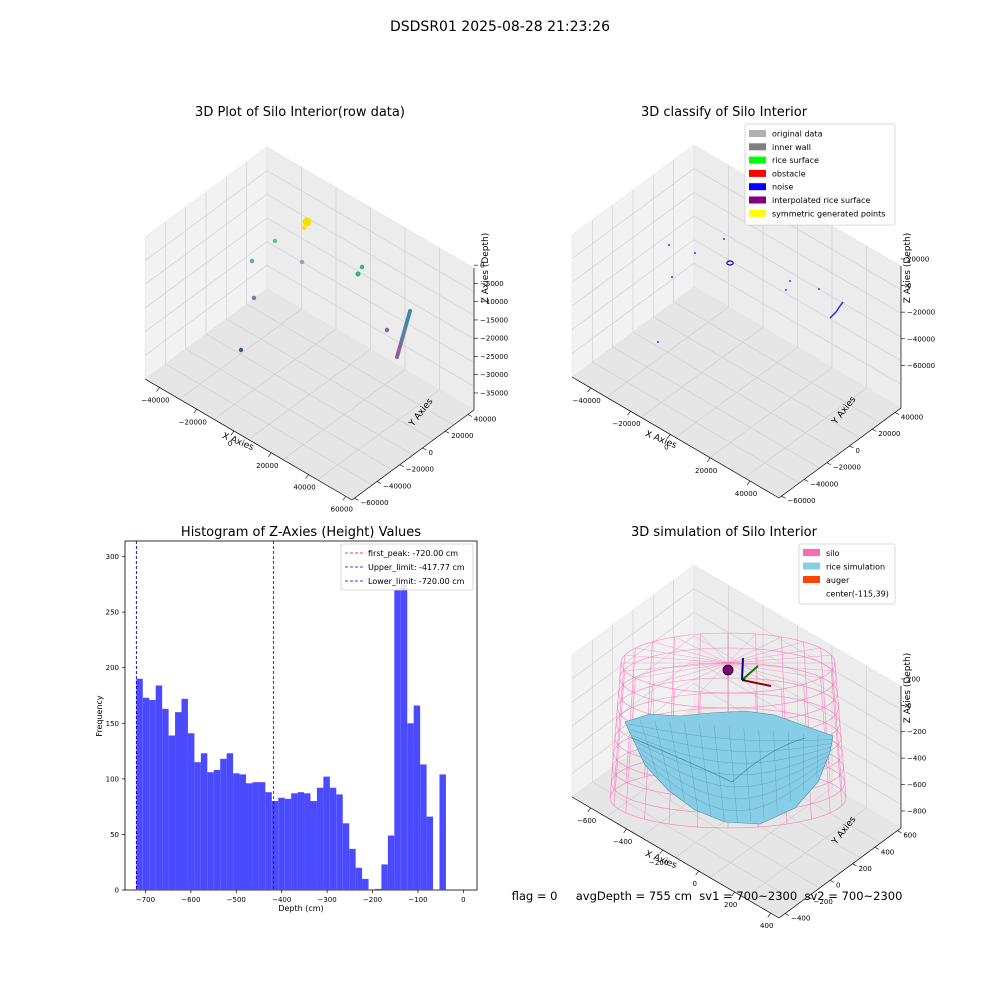 The image size is (1000, 1000). Describe the element at coordinates (742, 669) in the screenshot. I see `axis-arrow-z` at that location.